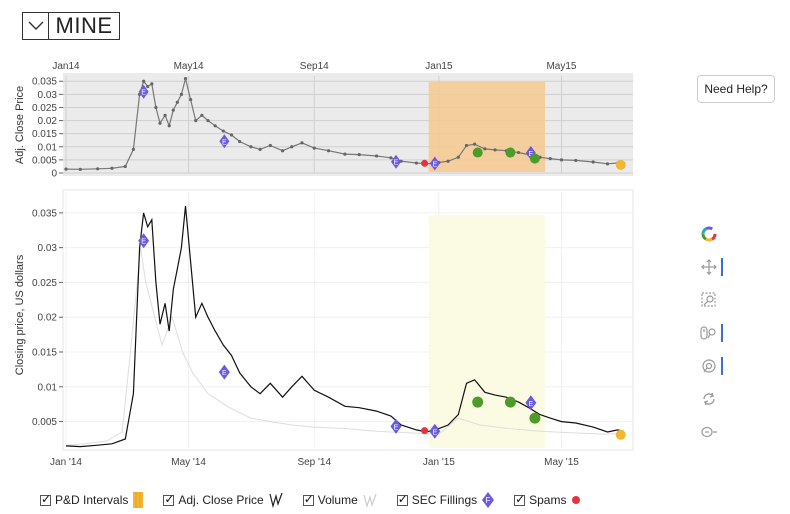  Describe the element at coordinates (20, 314) in the screenshot. I see `main-y-axis-title: Closing price, US dollars` at that location.